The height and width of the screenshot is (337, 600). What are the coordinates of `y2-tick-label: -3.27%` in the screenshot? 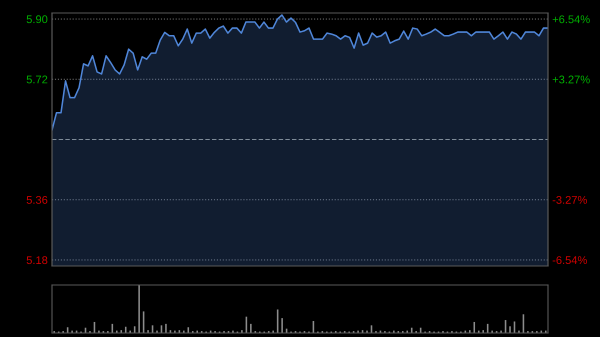 It's located at (569, 200).